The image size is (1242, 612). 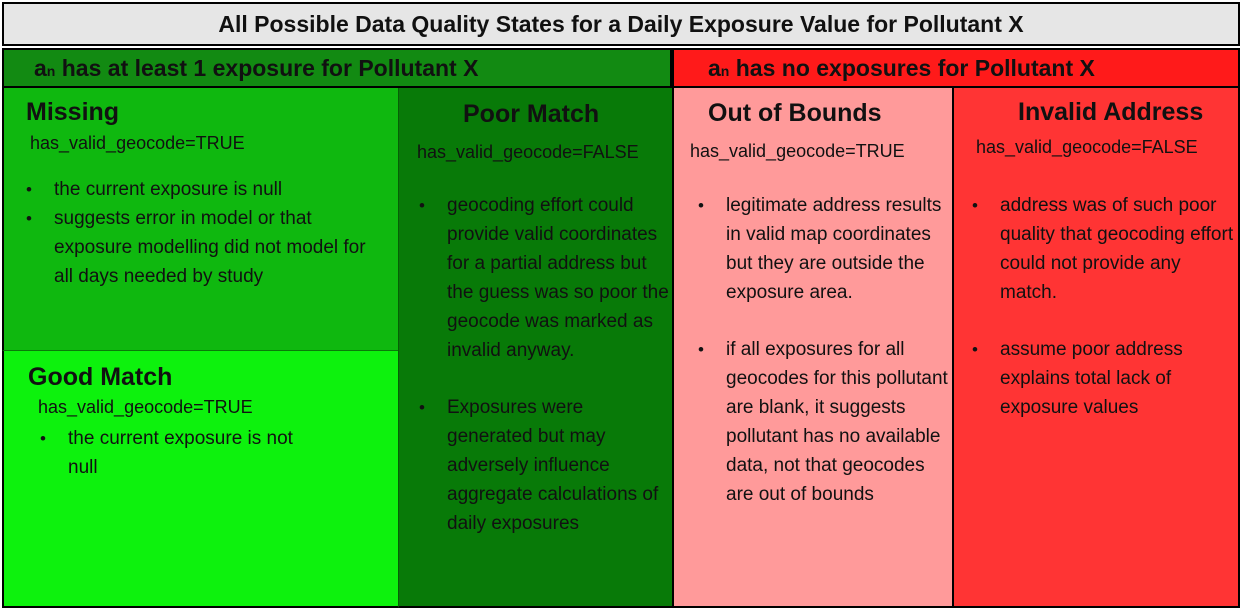 What do you see at coordinates (206, 189) in the screenshot?
I see `list-item: the current exposure is null` at bounding box center [206, 189].